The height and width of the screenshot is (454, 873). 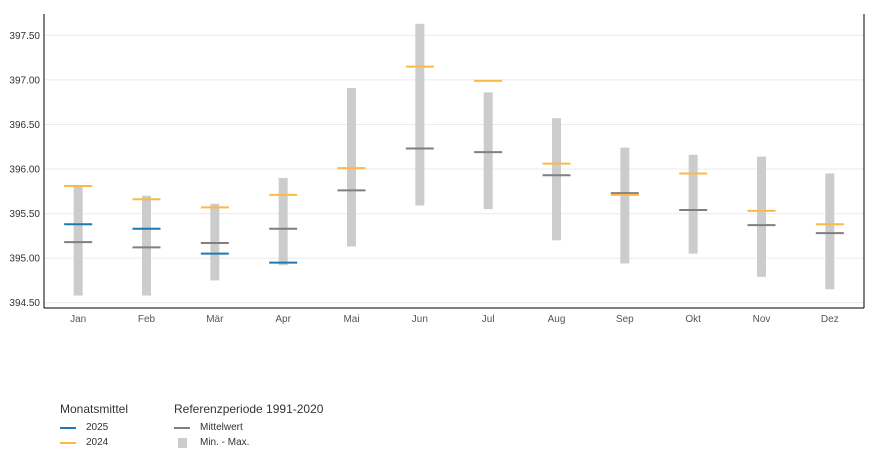 I want to click on x-tick-label: Apr, so click(x=283, y=319).